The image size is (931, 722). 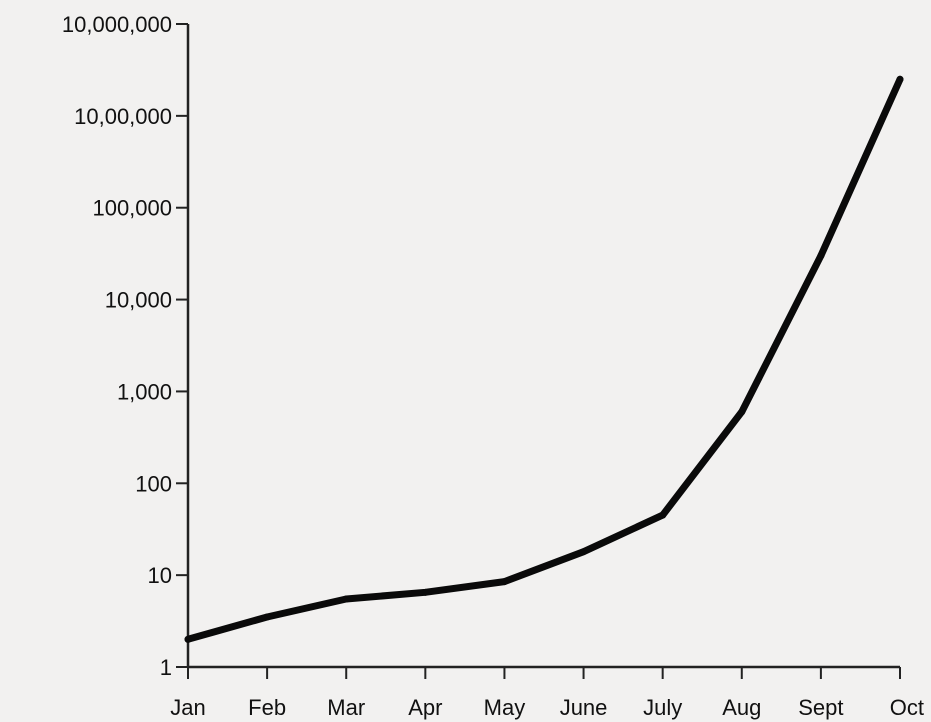 What do you see at coordinates (267, 707) in the screenshot?
I see `x-tick-label: Feb` at bounding box center [267, 707].